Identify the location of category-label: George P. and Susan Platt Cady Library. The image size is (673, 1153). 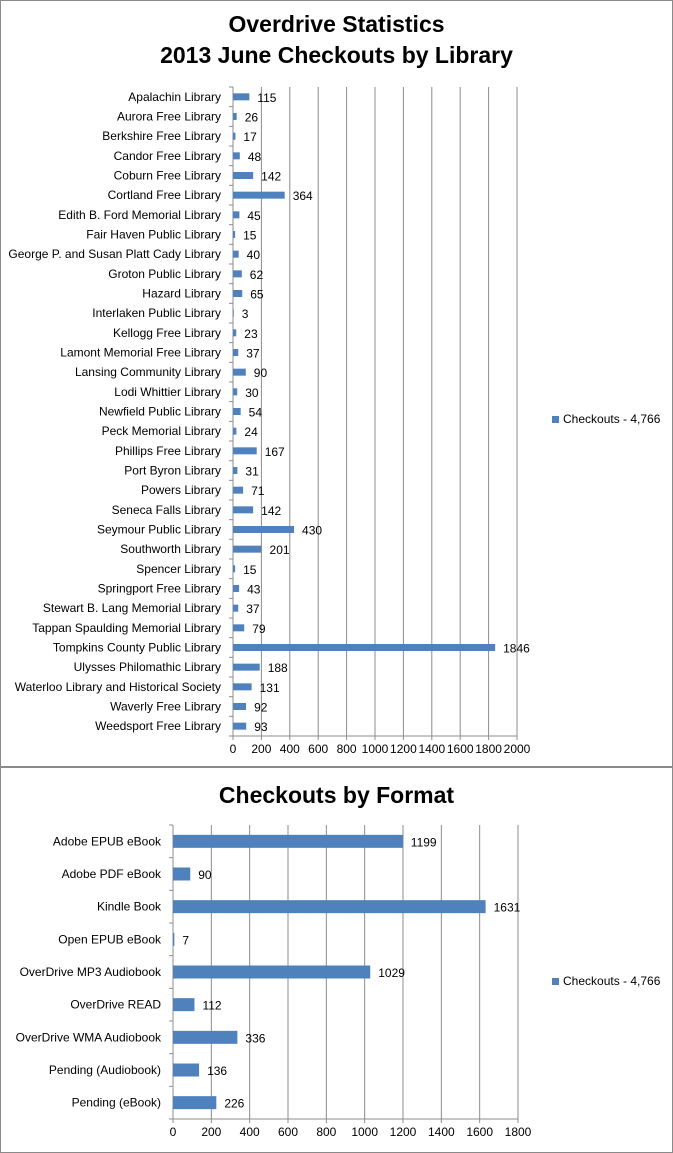
(114, 254).